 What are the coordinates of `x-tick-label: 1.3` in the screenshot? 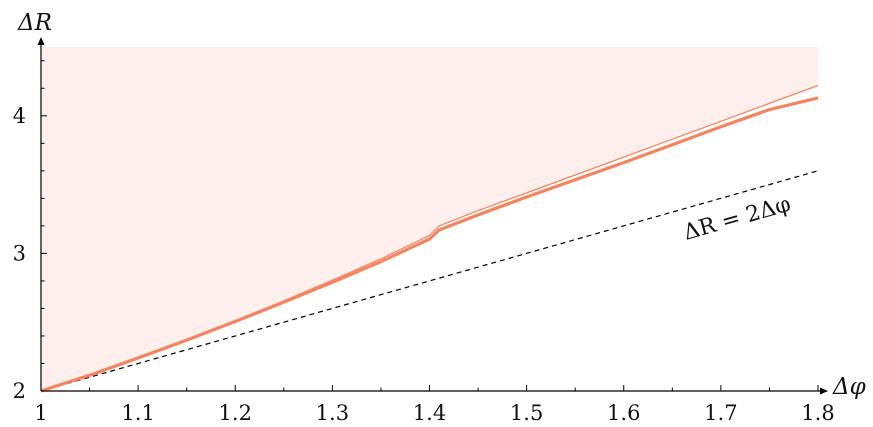 It's located at (332, 413).